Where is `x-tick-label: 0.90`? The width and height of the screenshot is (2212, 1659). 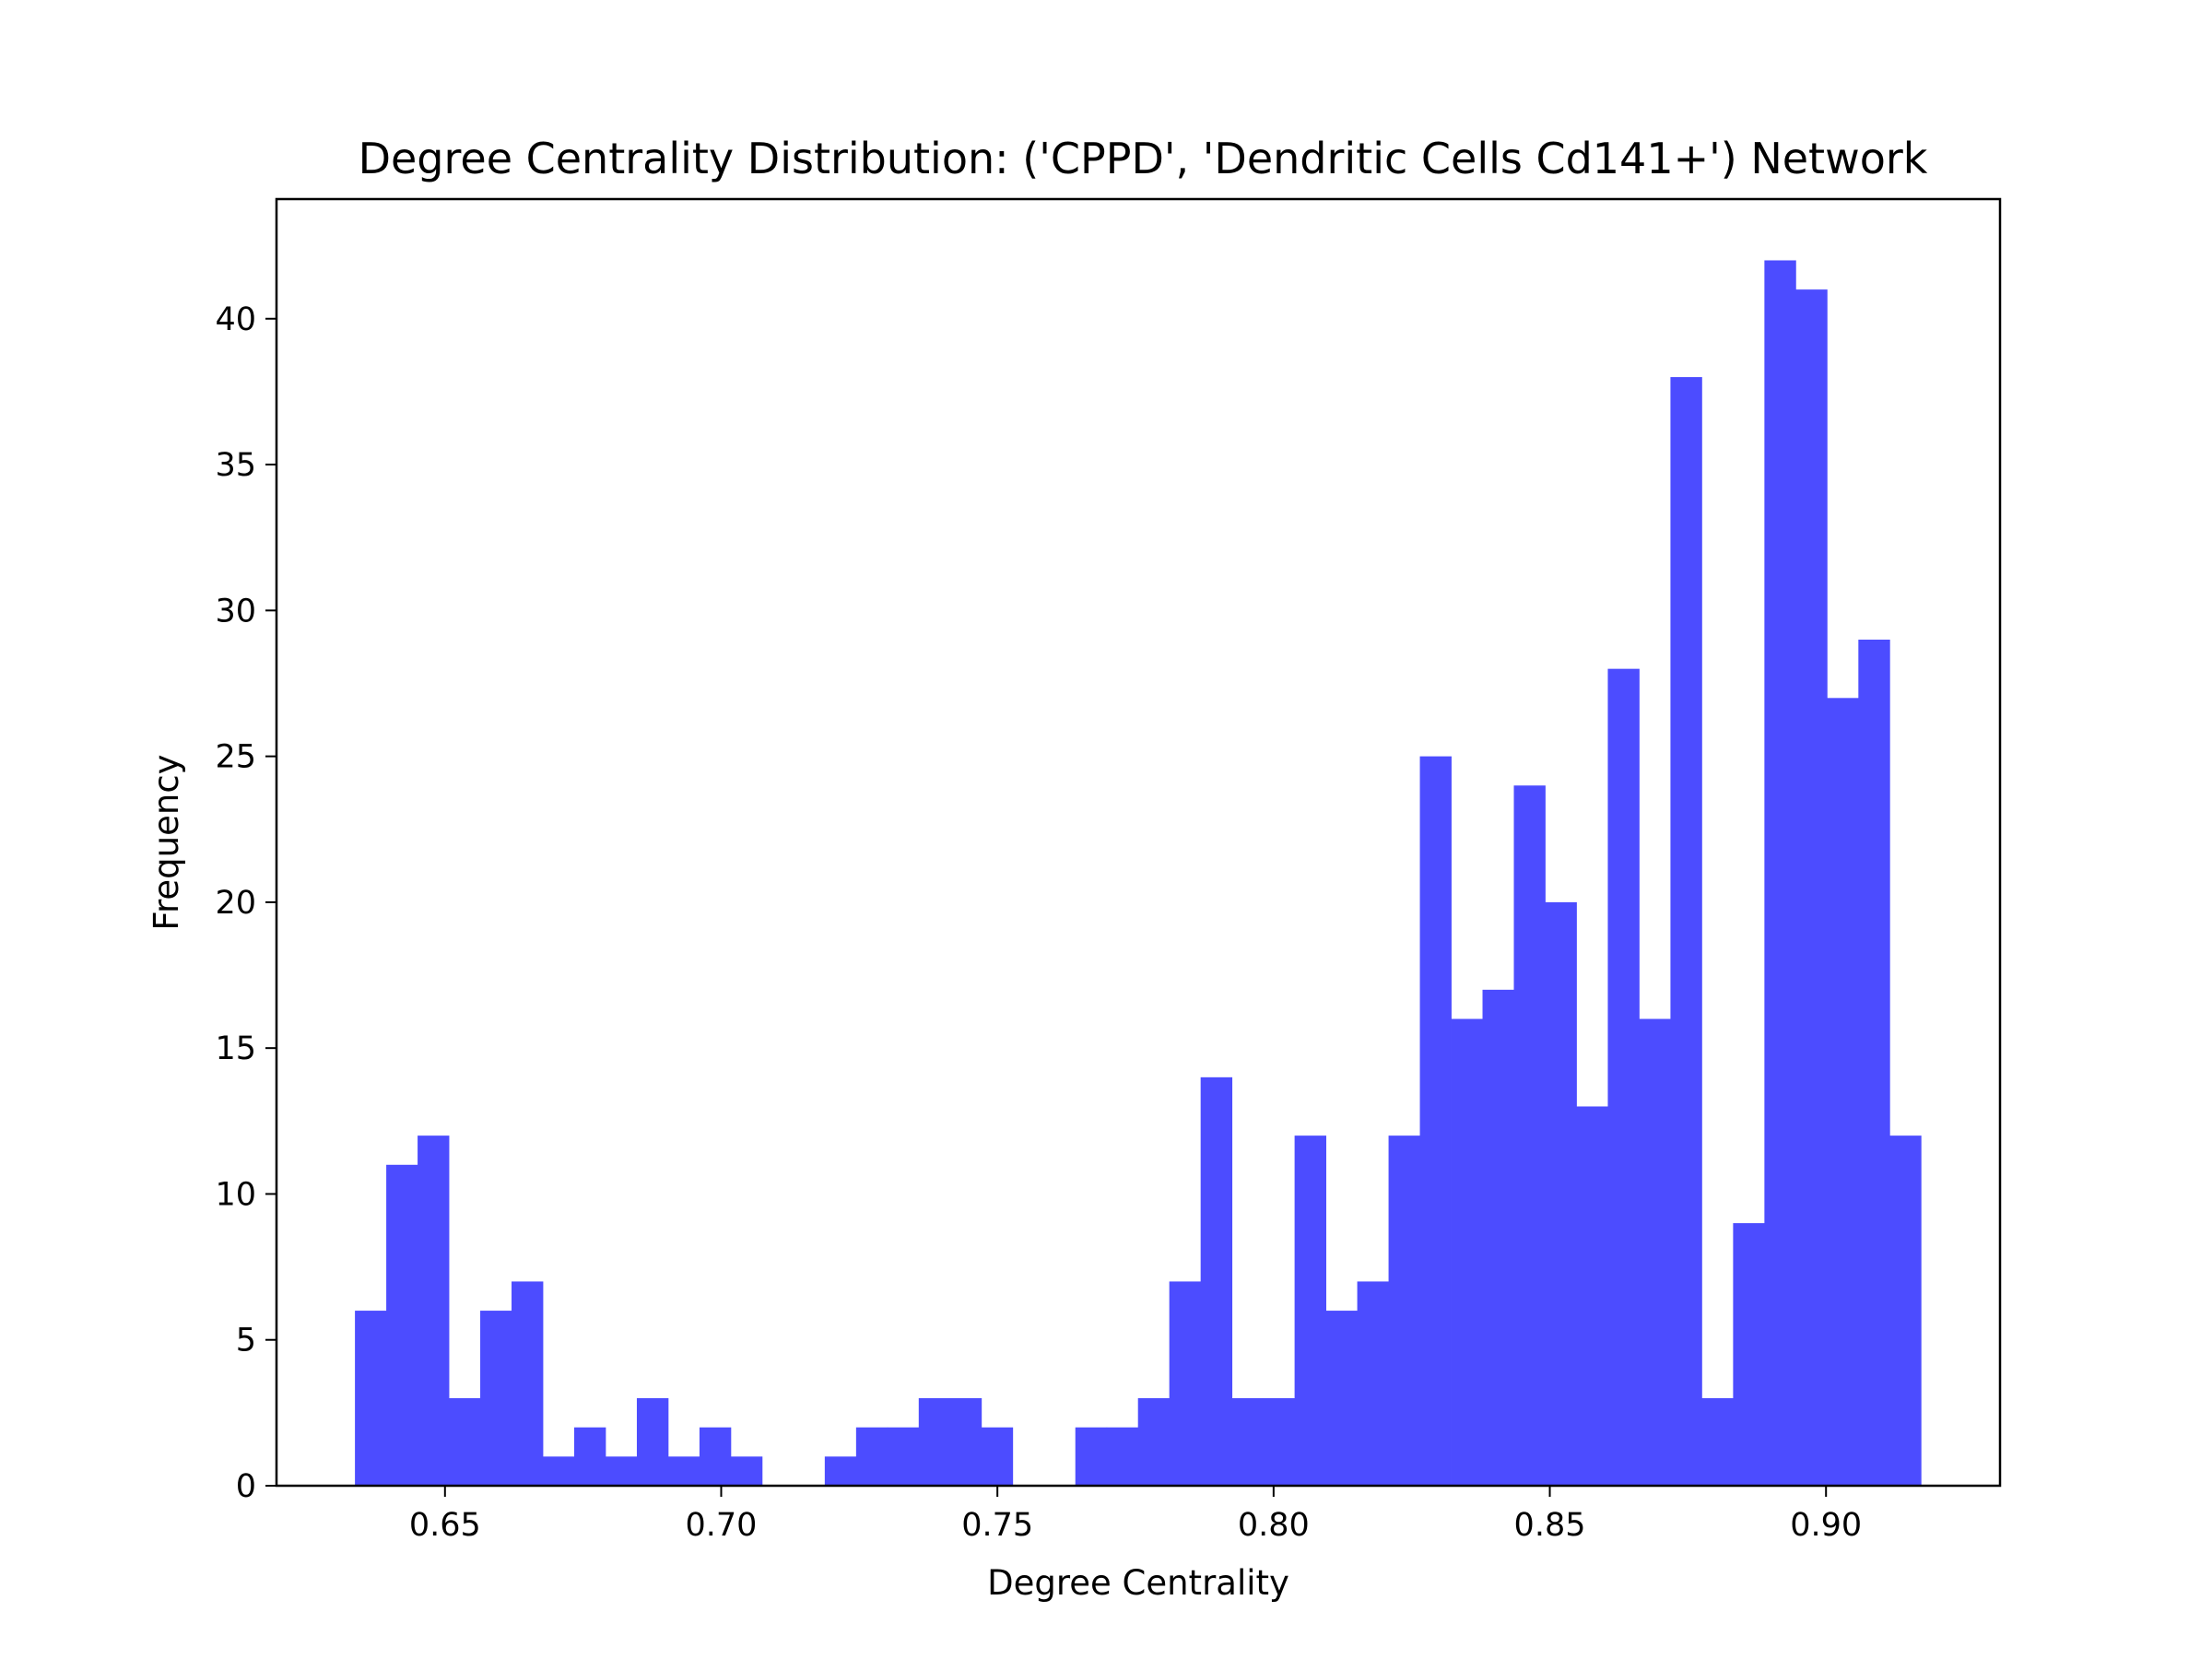
x-tick-label: 0.90 is located at coordinates (1826, 1525).